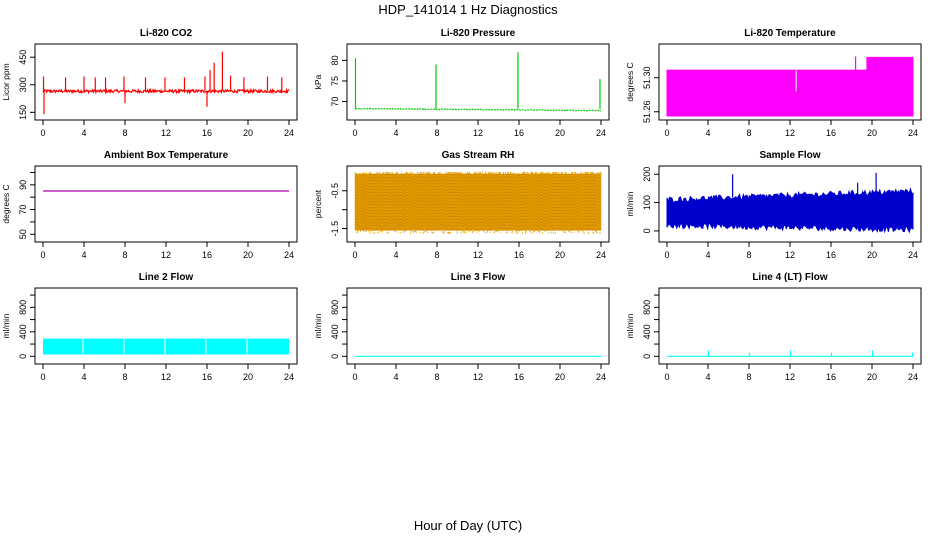 Image resolution: width=936 pixels, height=540 pixels. I want to click on y-tick-label: 400, so click(647, 331).